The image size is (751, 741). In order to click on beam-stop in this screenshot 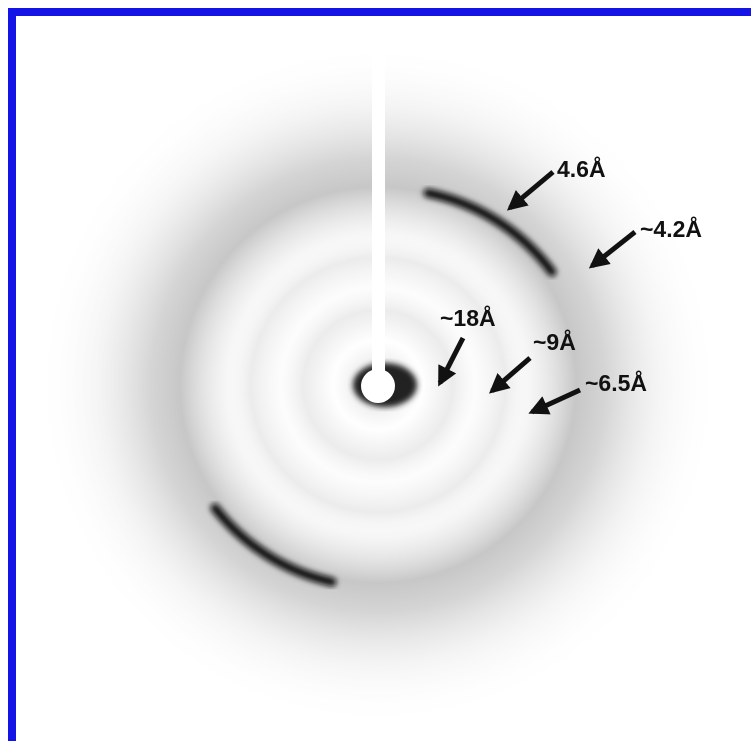, I will do `click(378, 212)`.